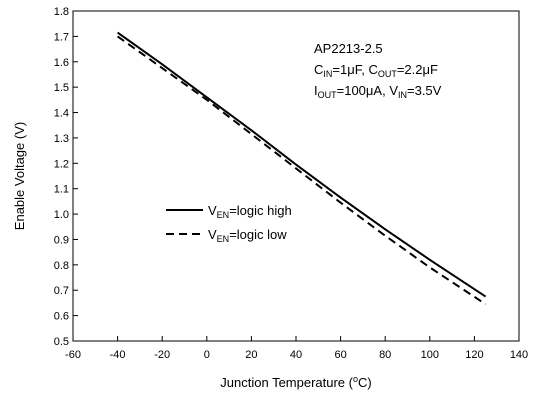 This screenshot has width=535, height=397. What do you see at coordinates (286, 382) in the screenshot?
I see `x-axis-label-main: Junction Temperature (` at bounding box center [286, 382].